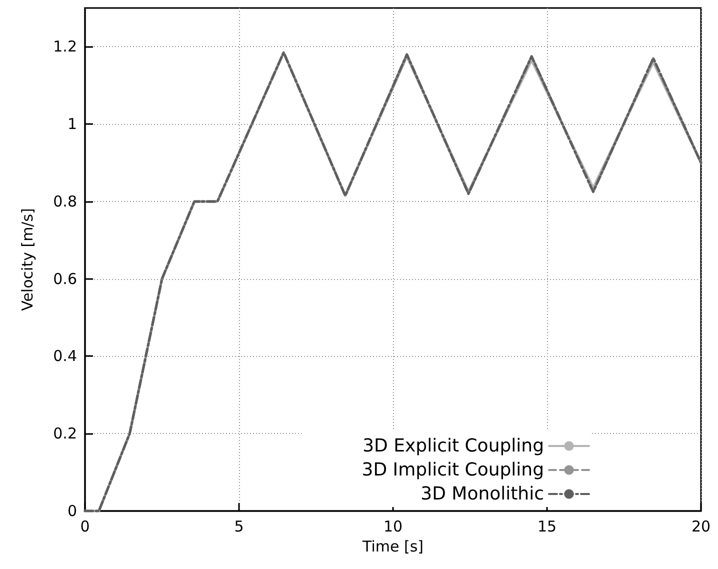 Image resolution: width=718 pixels, height=569 pixels. I want to click on y-tick-label: 0, so click(72, 511).